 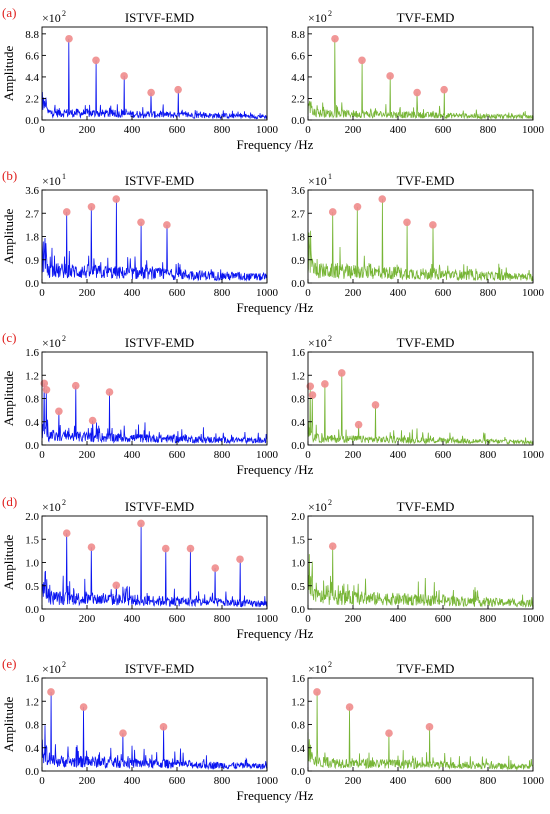 What do you see at coordinates (275, 144) in the screenshot?
I see `x-axis-label: Frequency /Hz` at bounding box center [275, 144].